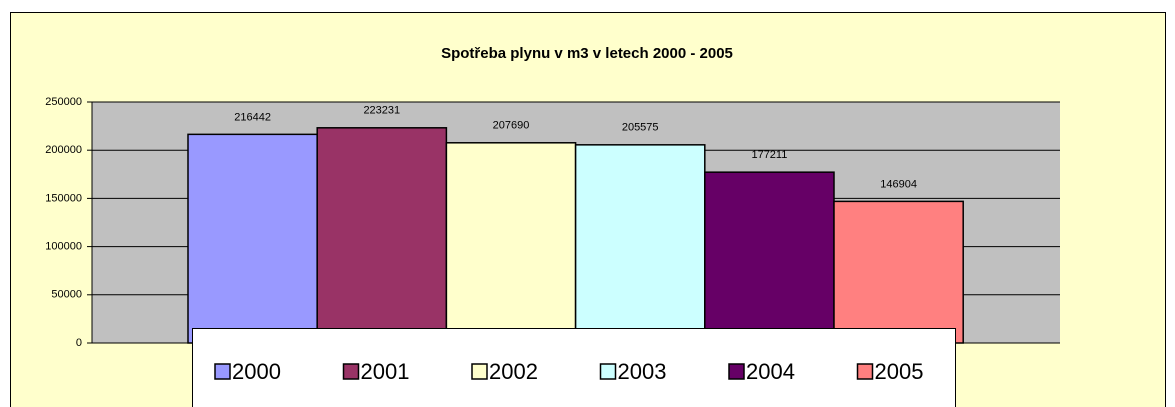 The height and width of the screenshot is (407, 1175). Describe the element at coordinates (574, 367) in the screenshot. I see `legend` at that location.